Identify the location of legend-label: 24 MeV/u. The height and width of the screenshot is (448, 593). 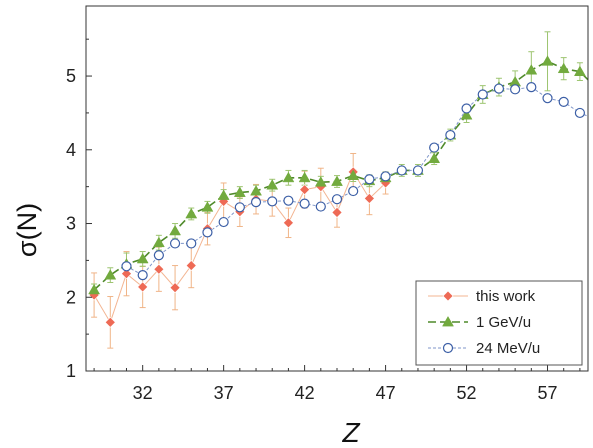
(508, 348).